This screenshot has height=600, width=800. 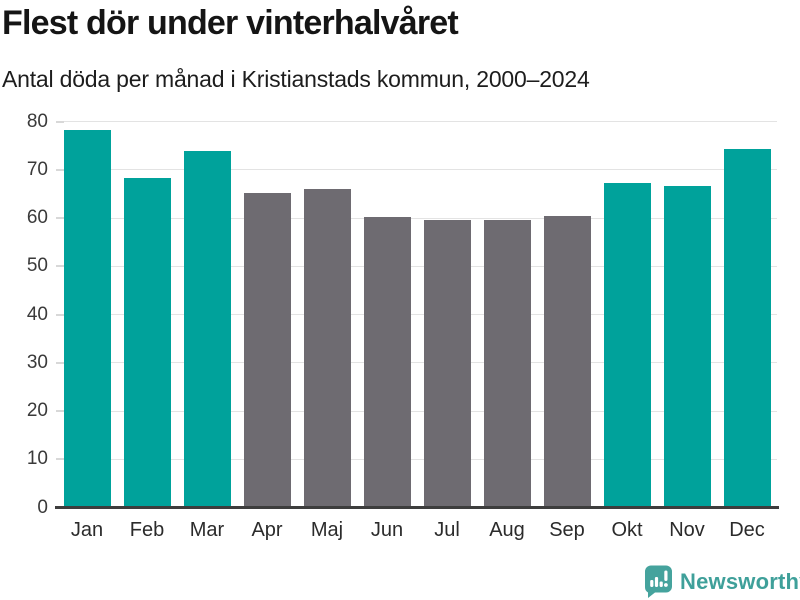 I want to click on newsworthy-logo-icon, so click(x=658, y=581).